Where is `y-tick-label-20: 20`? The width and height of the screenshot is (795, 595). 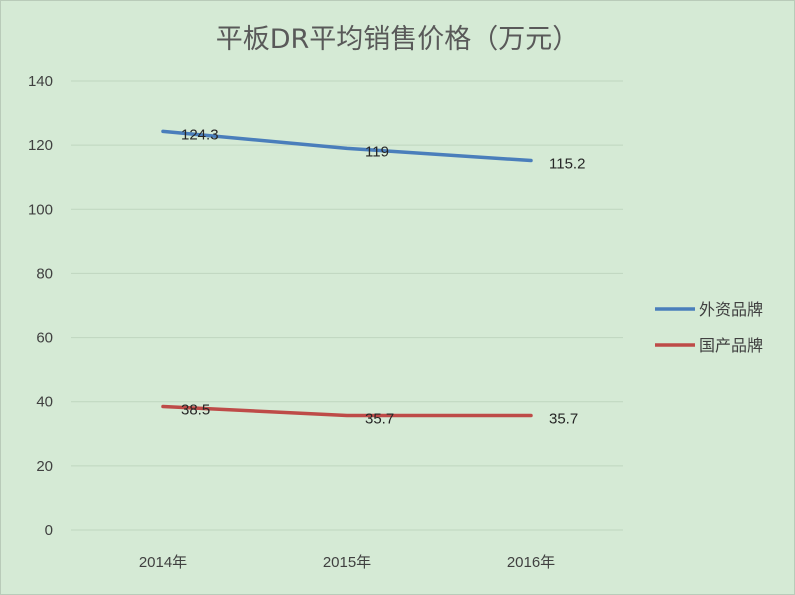
y-tick-label-20: 20 is located at coordinates (44, 466).